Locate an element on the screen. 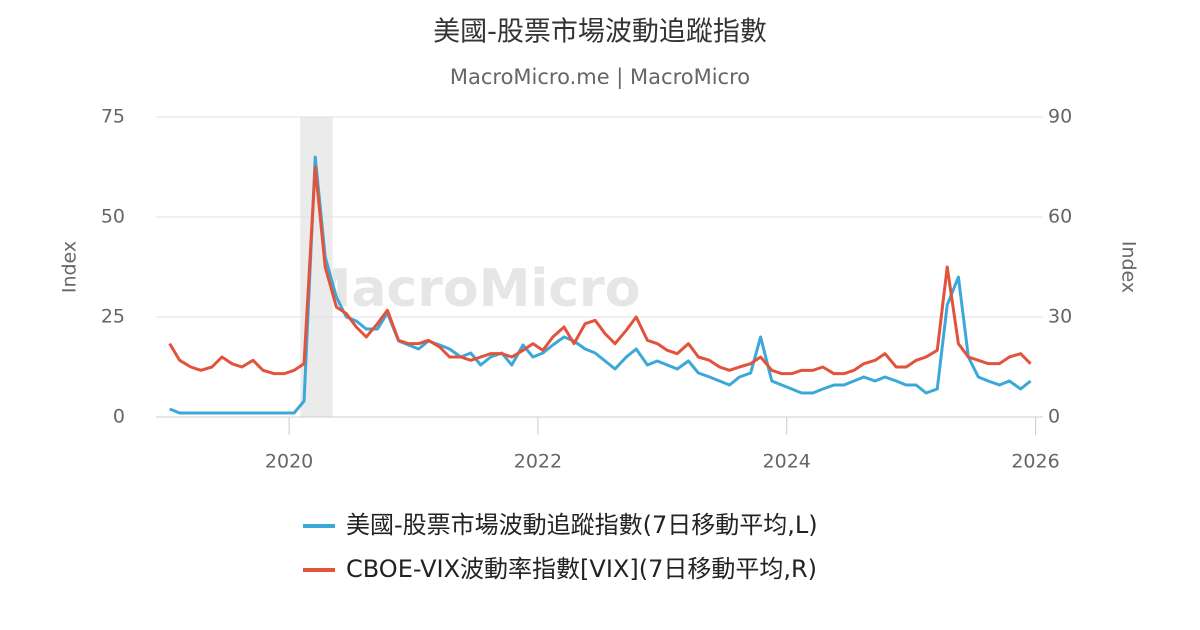  chart-title: 美國-股票市場波動追蹤指數 is located at coordinates (600, 32).